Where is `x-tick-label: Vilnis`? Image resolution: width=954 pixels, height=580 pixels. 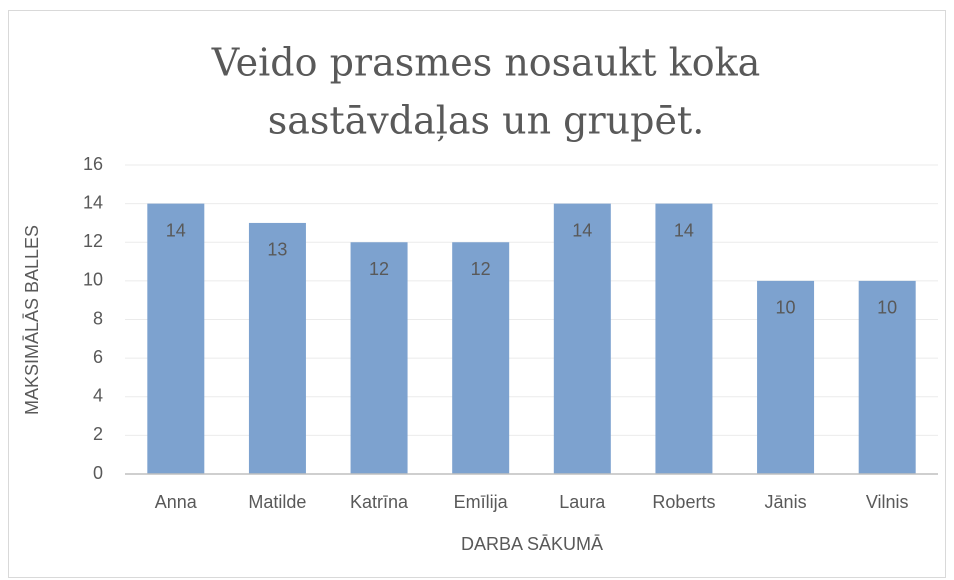 x-tick-label: Vilnis is located at coordinates (887, 502).